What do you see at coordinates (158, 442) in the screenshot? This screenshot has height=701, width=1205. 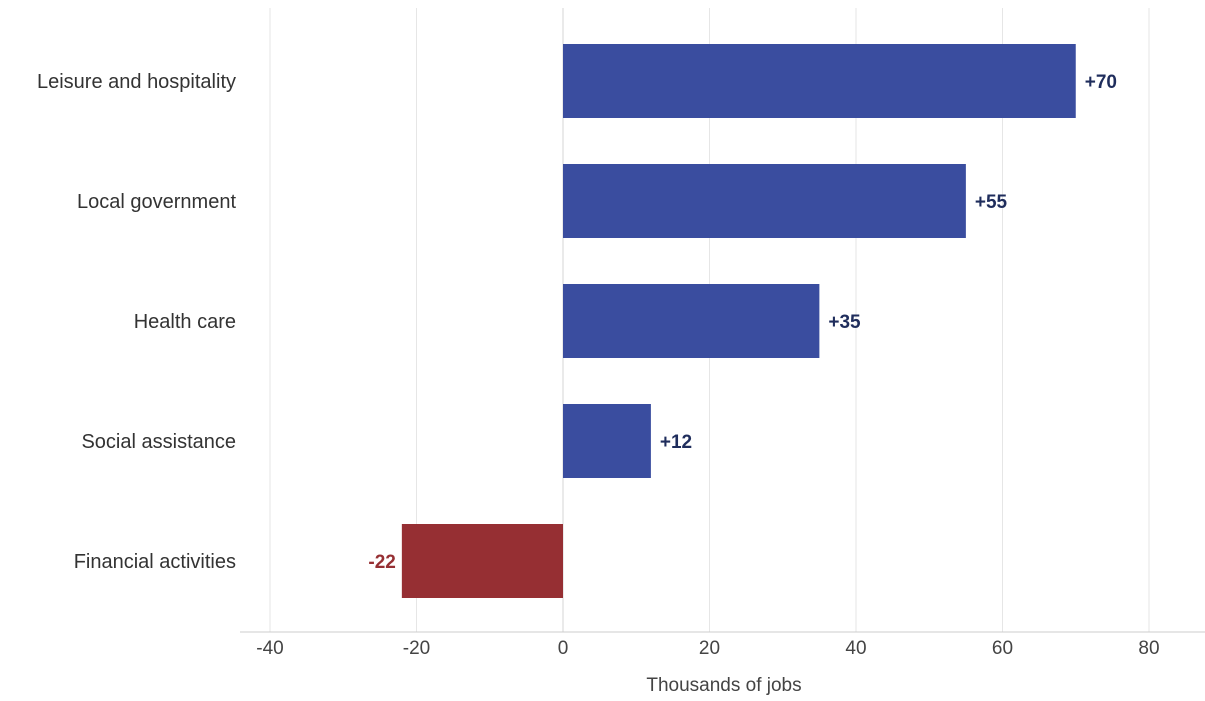 I see `category-label: Social assistance` at bounding box center [158, 442].